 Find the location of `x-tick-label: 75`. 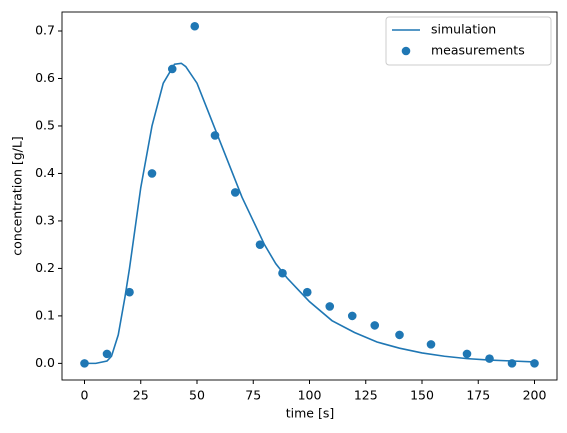

x-tick-label: 75 is located at coordinates (253, 395).